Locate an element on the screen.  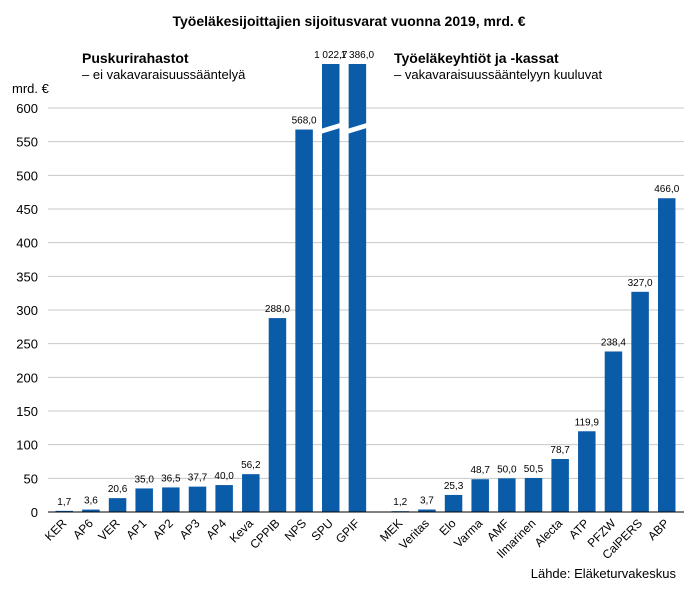
x-tick-label: ABP is located at coordinates (658, 529).